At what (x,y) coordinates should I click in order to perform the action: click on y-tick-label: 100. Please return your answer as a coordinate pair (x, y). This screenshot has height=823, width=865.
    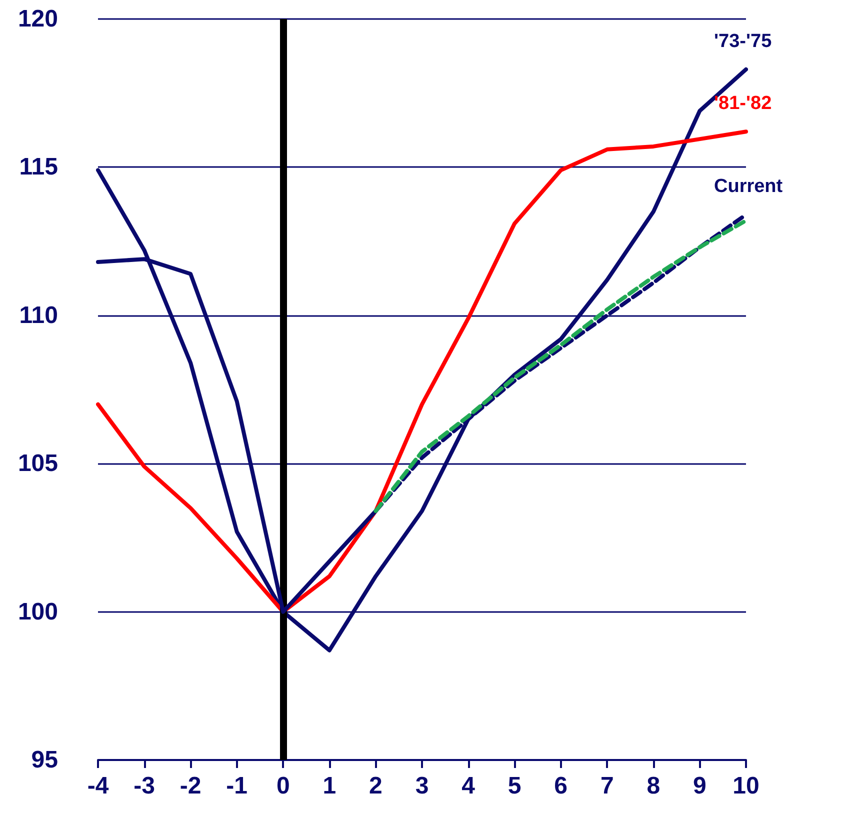
    Looking at the image, I should click on (38, 612).